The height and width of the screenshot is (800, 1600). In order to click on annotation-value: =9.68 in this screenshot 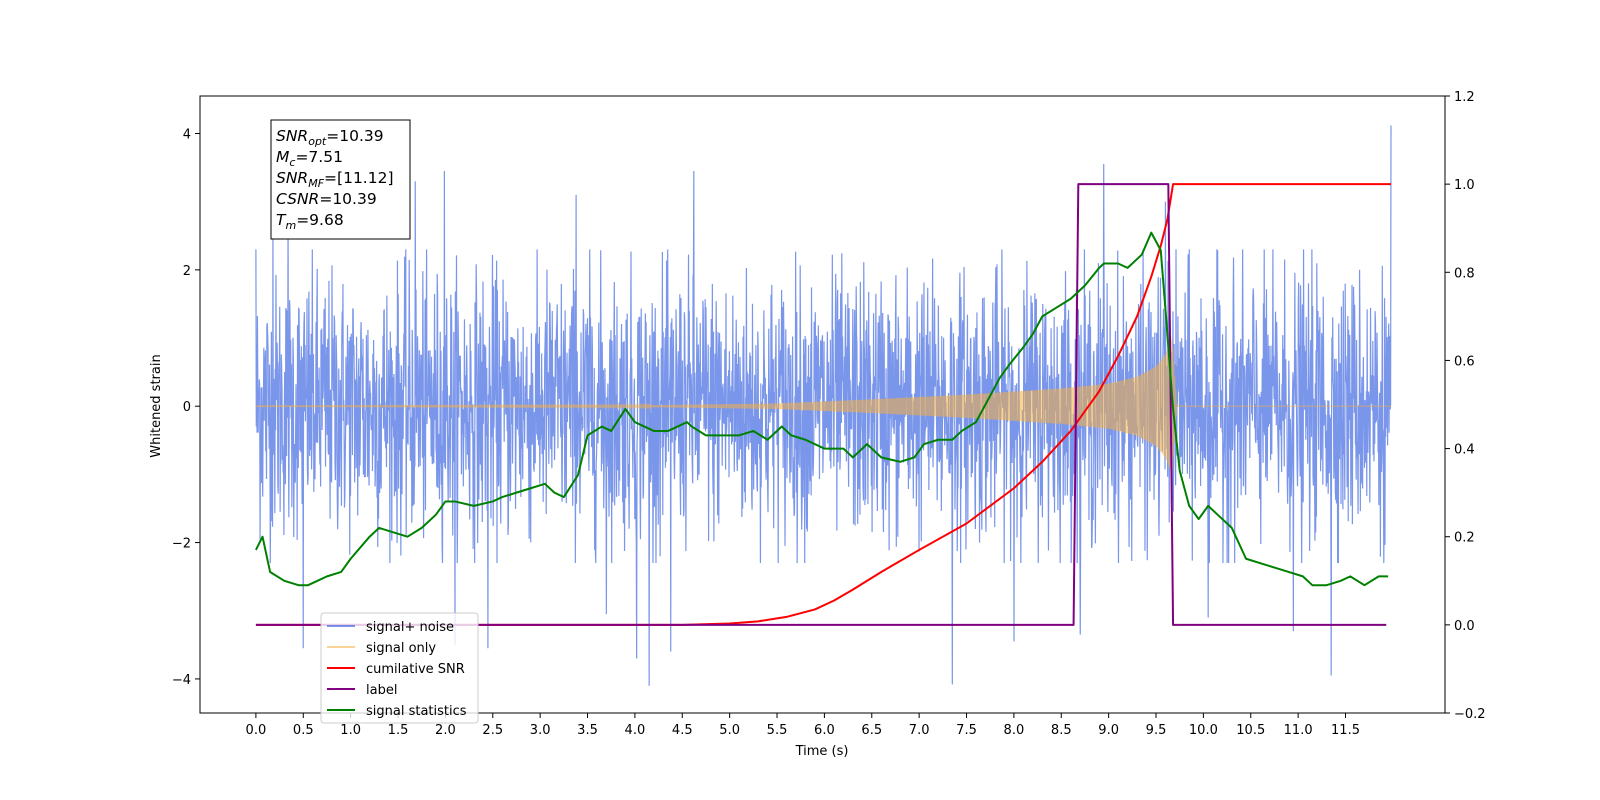, I will do `click(320, 220)`.